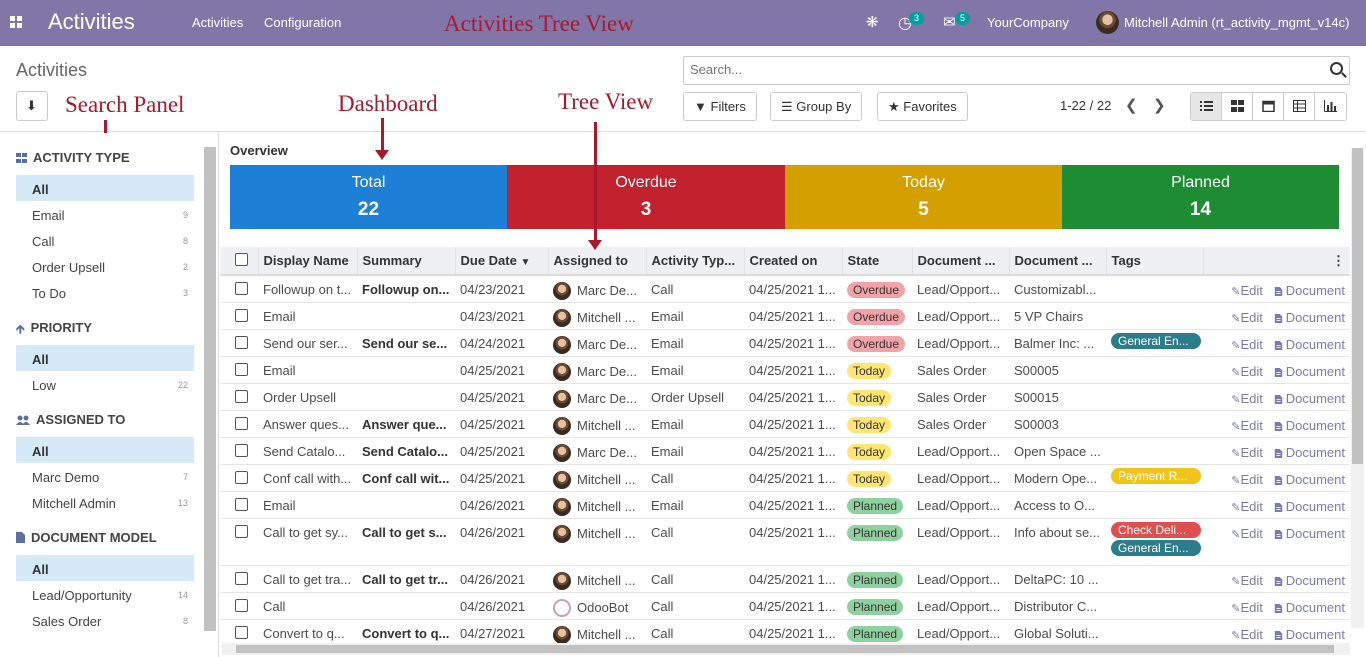  Describe the element at coordinates (1155, 261) in the screenshot. I see `column-tags: Tags` at that location.